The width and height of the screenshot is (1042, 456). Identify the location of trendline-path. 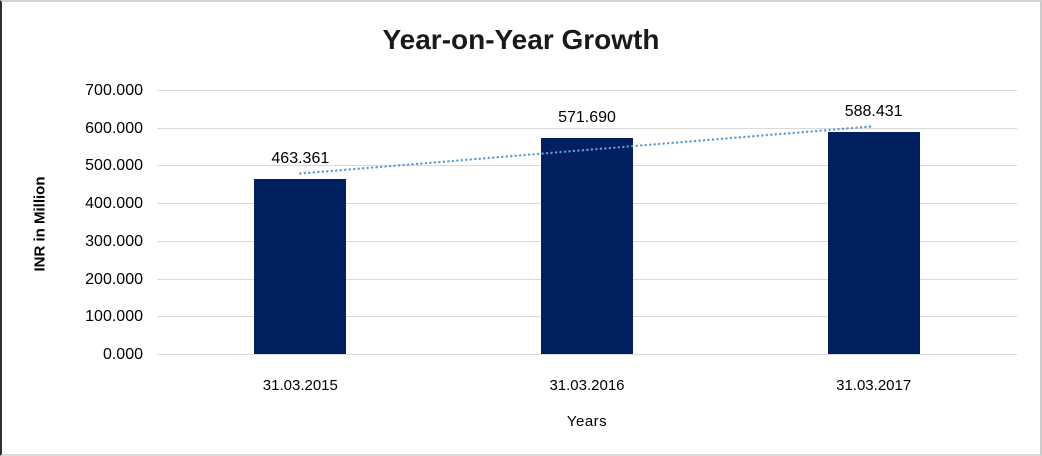
(587, 150).